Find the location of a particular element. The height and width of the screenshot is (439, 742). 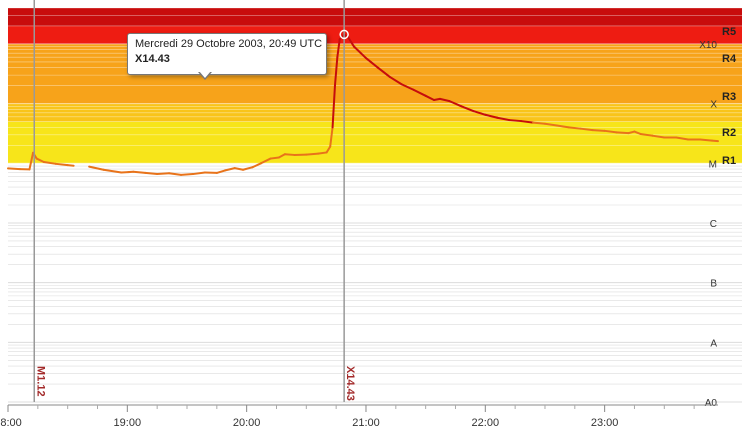

x-tick-label: 22:00 is located at coordinates (486, 423).